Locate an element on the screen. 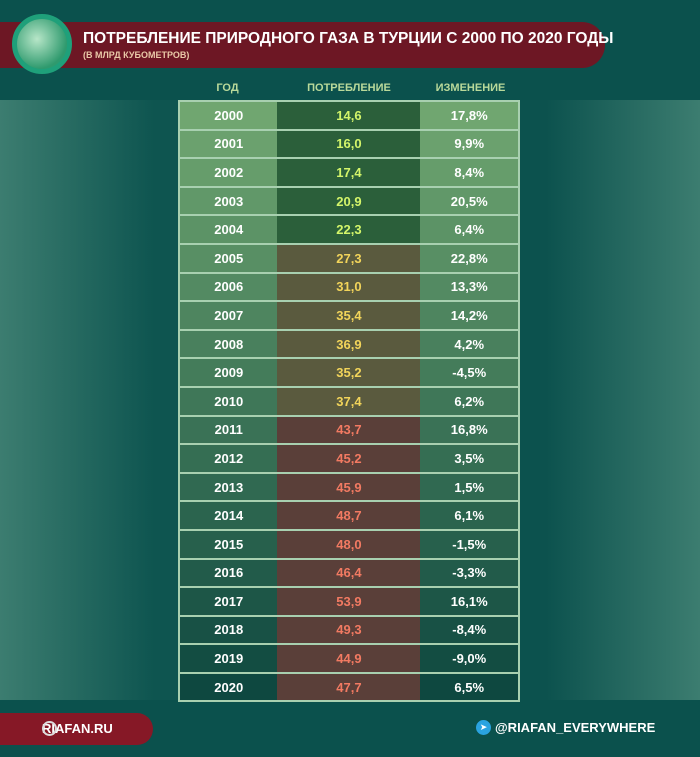 The width and height of the screenshot is (700, 757). table-row: 2010 37,4 6,2% is located at coordinates (349, 400).